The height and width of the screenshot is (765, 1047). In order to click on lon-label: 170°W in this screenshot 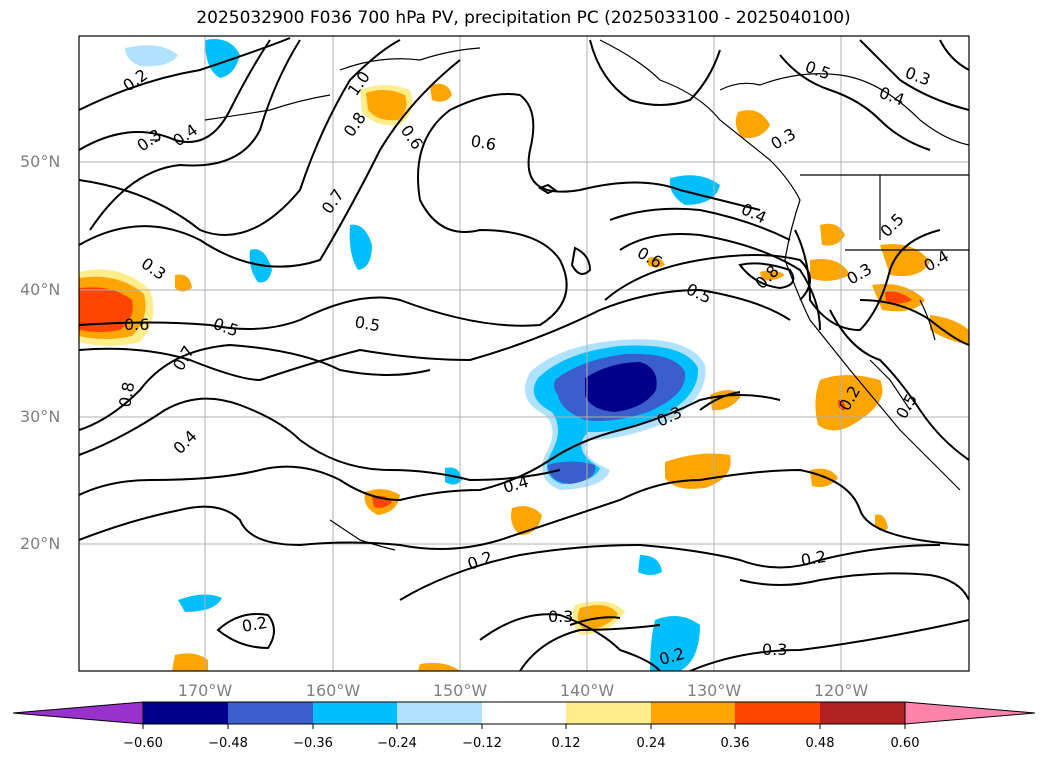, I will do `click(205, 690)`.